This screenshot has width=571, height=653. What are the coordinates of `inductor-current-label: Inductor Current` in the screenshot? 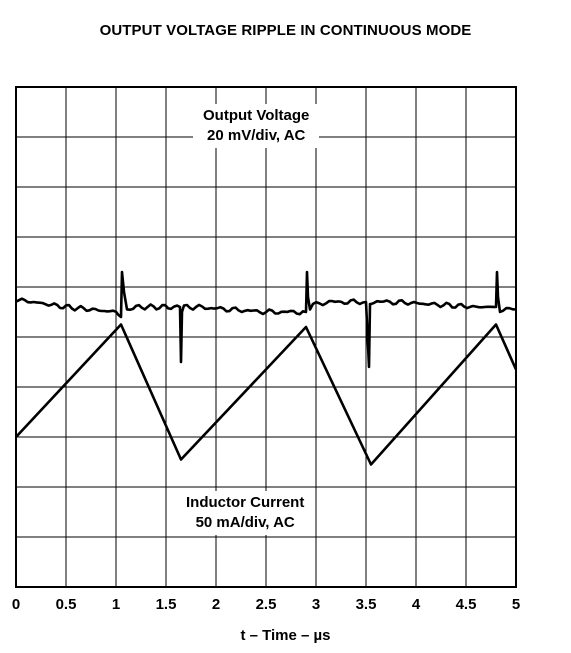 It's located at (245, 502).